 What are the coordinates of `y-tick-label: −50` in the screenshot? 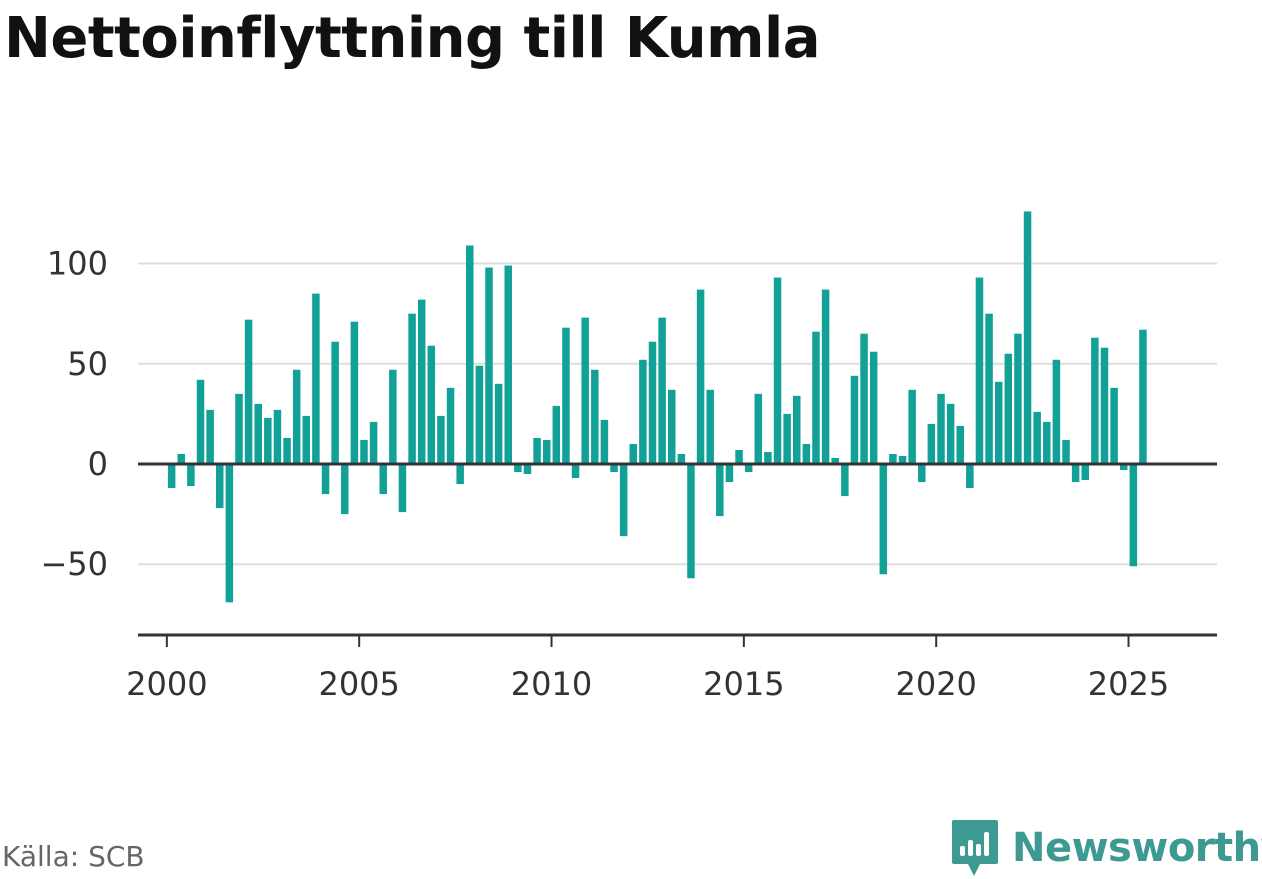 It's located at (74, 564).